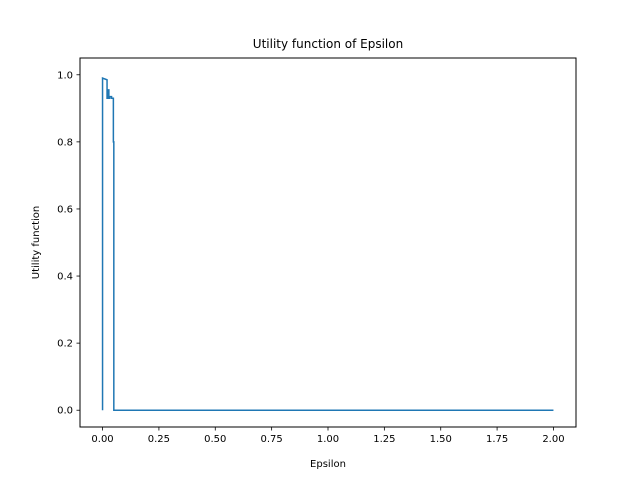 Image resolution: width=640 pixels, height=480 pixels. Describe the element at coordinates (65, 209) in the screenshot. I see `y-tick-label: 0.6` at that location.